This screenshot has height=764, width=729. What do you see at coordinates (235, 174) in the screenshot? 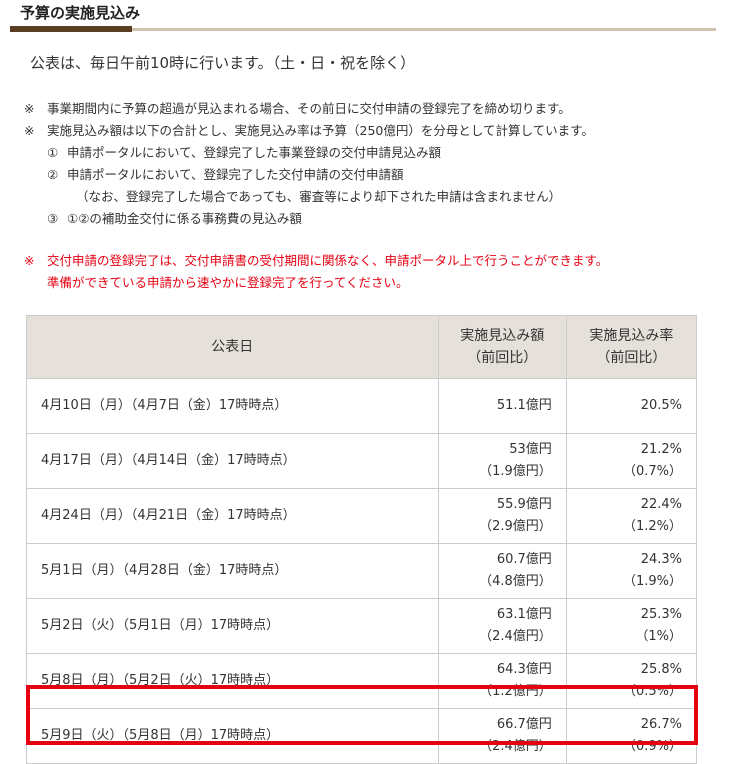
I see `sub-note-text: 申請ポータルにおいて、登録完了した交付申請の交付申請額` at bounding box center [235, 174].